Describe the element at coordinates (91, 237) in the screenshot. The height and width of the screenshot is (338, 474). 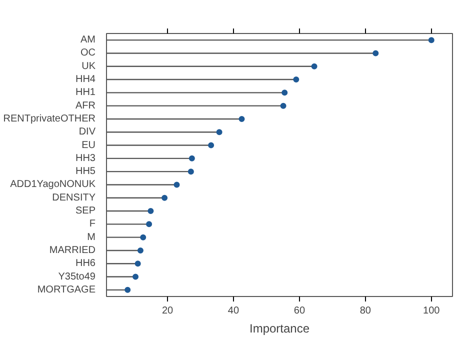
I see `y-tick-label: M` at that location.